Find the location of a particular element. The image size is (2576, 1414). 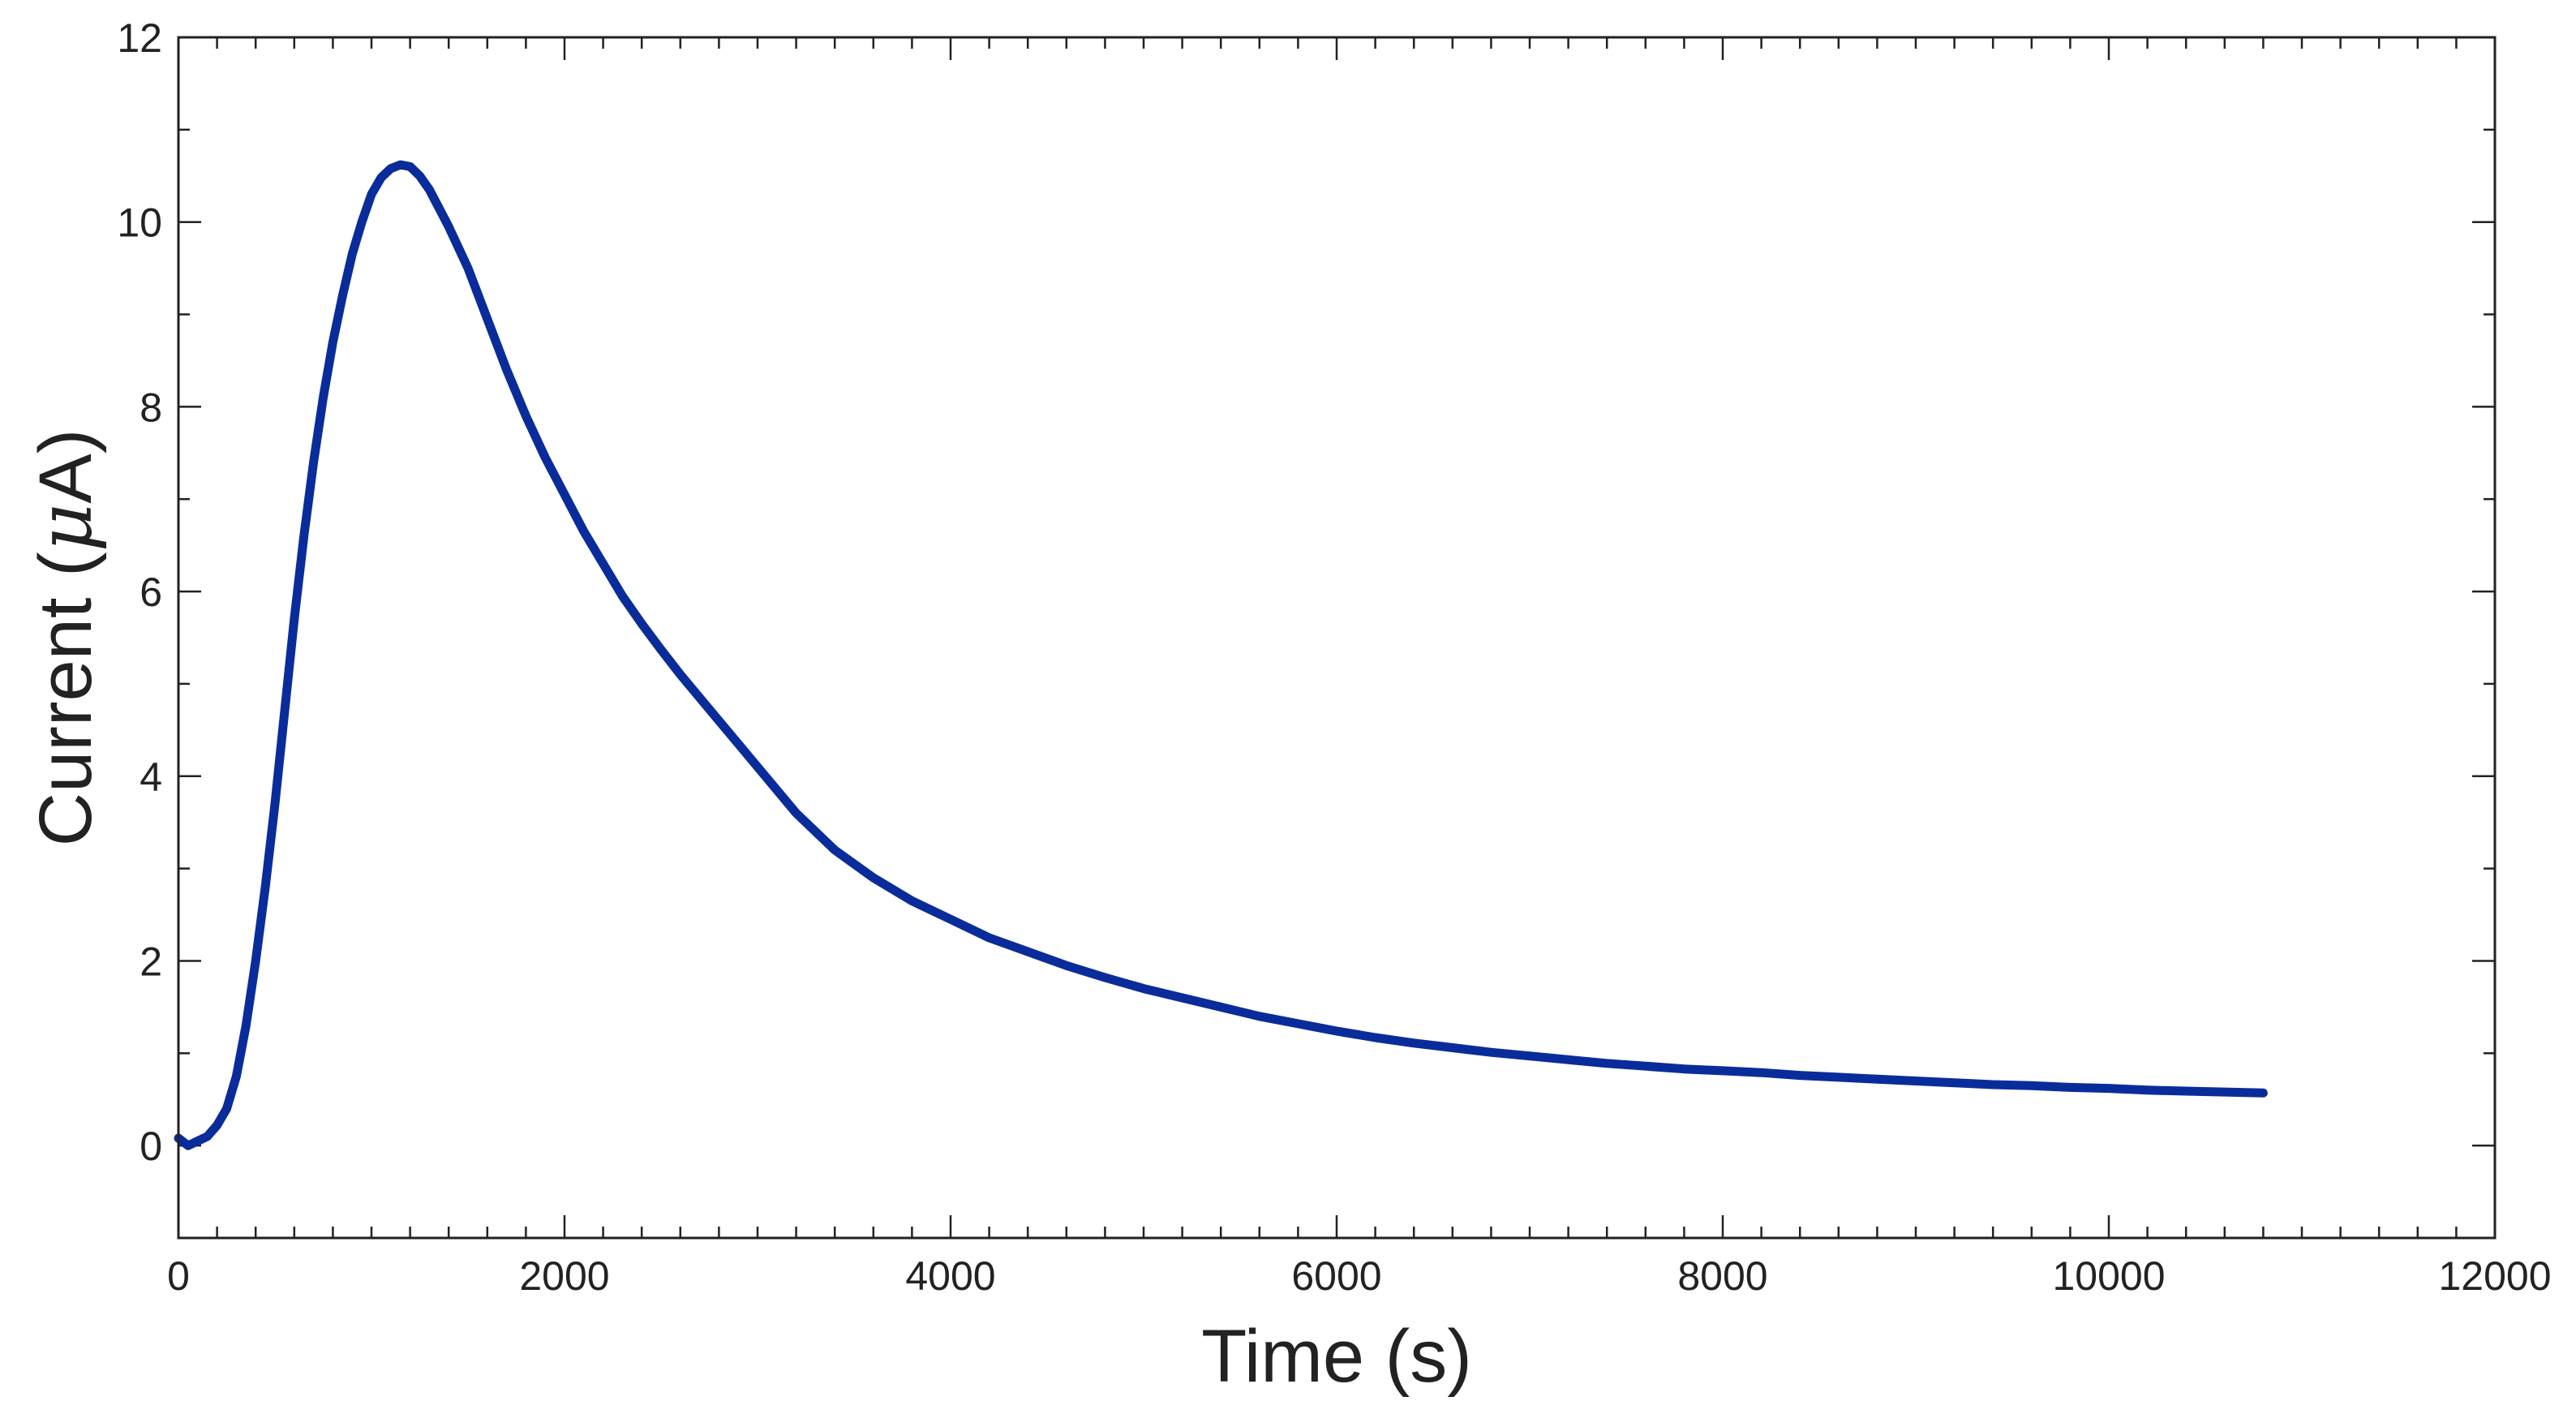

y-tick-labels: 0 2 4 6 8 10 12 is located at coordinates (139, 592).